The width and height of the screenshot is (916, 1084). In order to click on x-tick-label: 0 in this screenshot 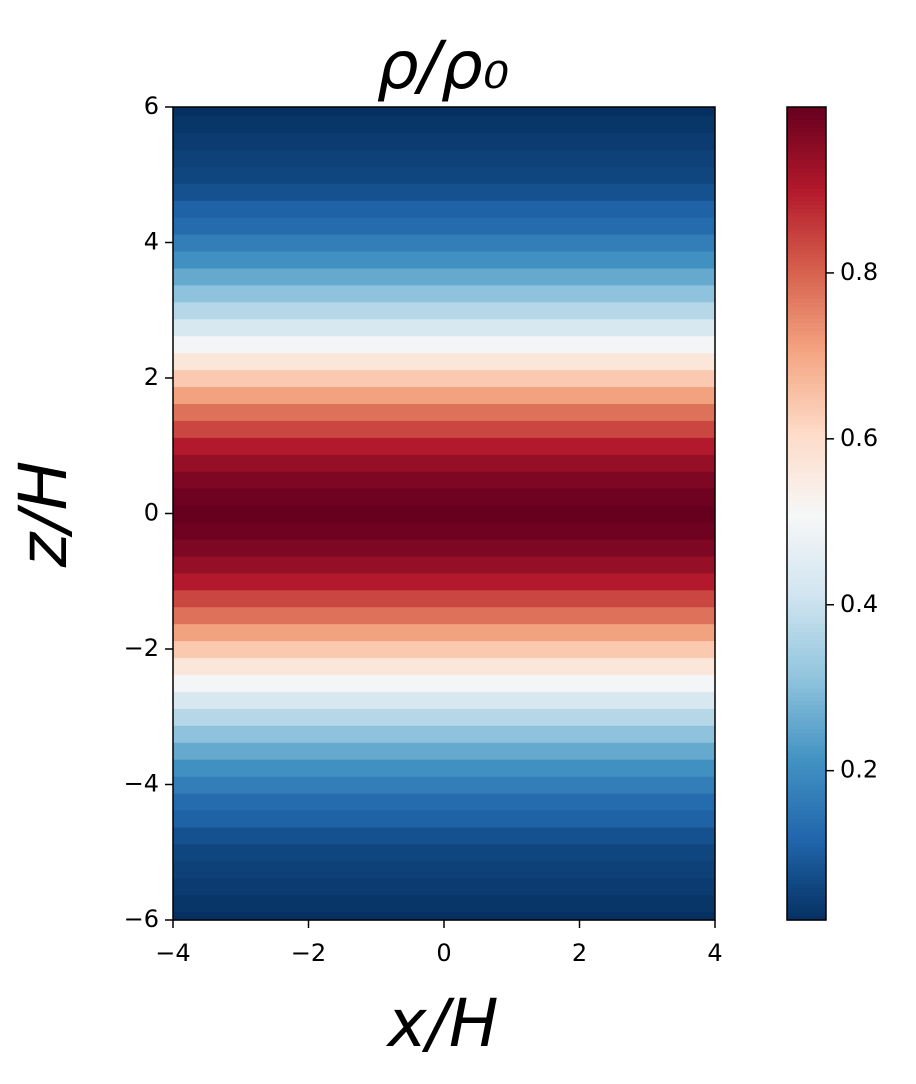, I will do `click(443, 953)`.